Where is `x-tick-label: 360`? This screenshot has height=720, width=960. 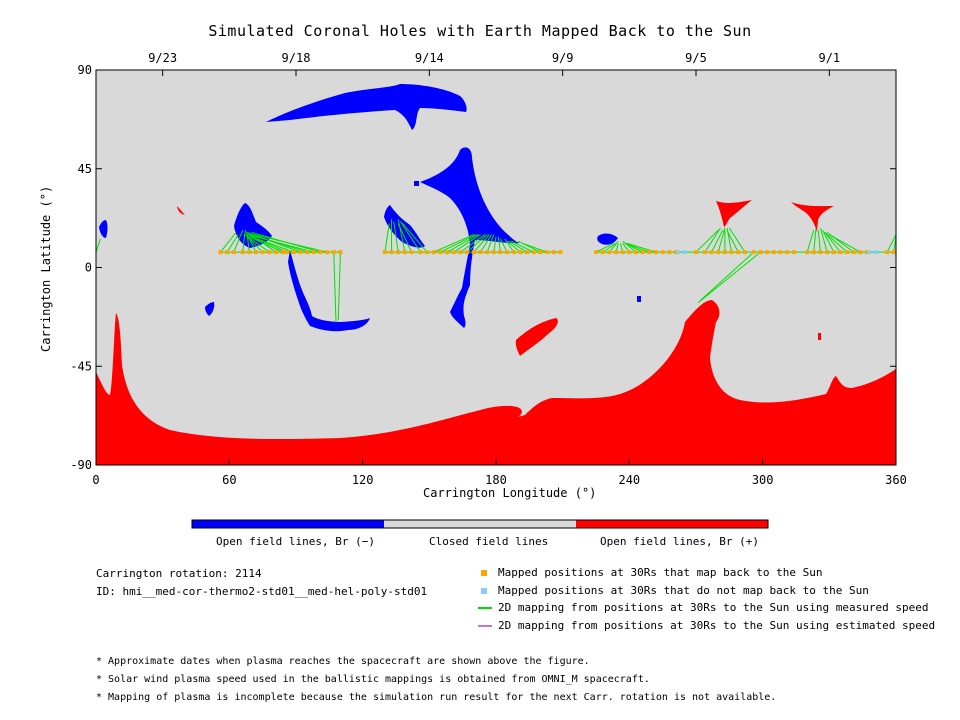
x-tick-label: 360 is located at coordinates (896, 480).